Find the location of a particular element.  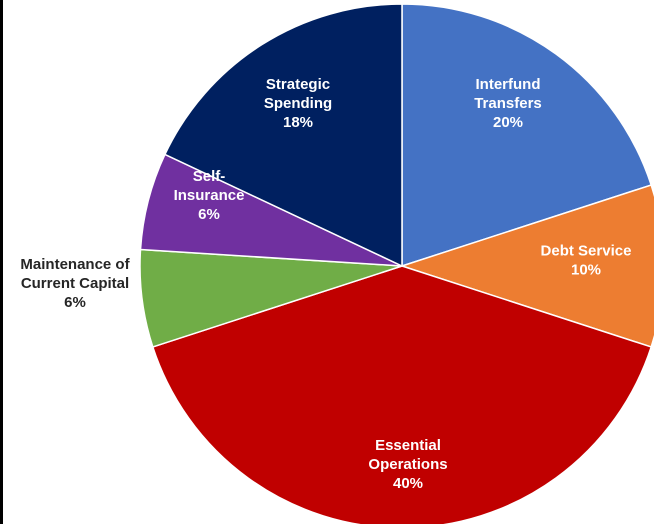

label-maintenance-of-current-capital: Maintenance of Current Capital 6% is located at coordinates (75, 283).